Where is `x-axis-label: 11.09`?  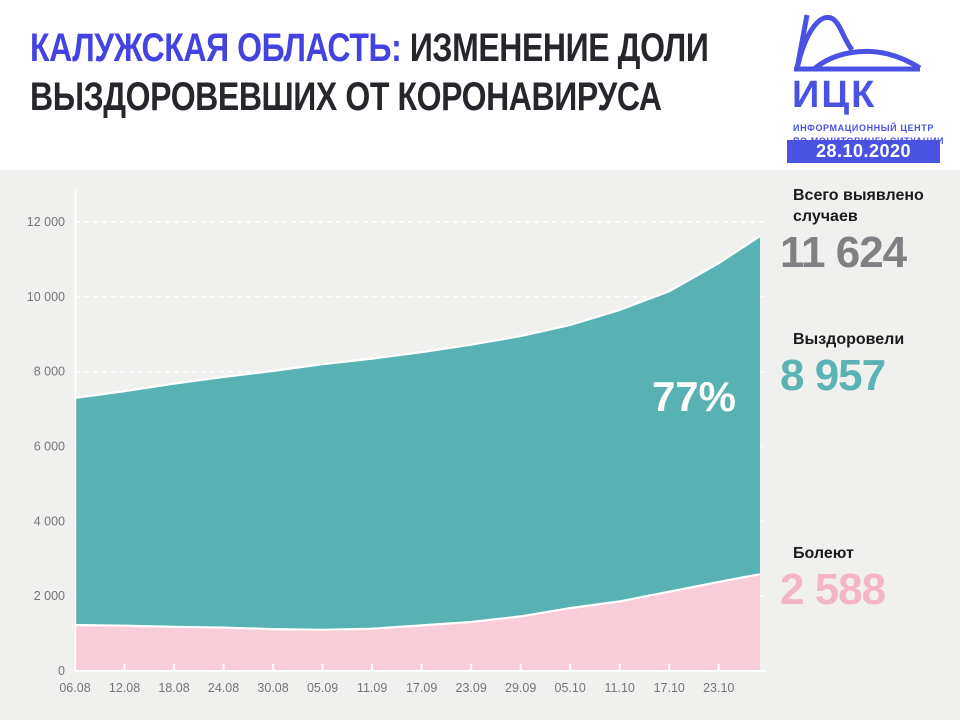 x-axis-label: 11.09 is located at coordinates (372, 688).